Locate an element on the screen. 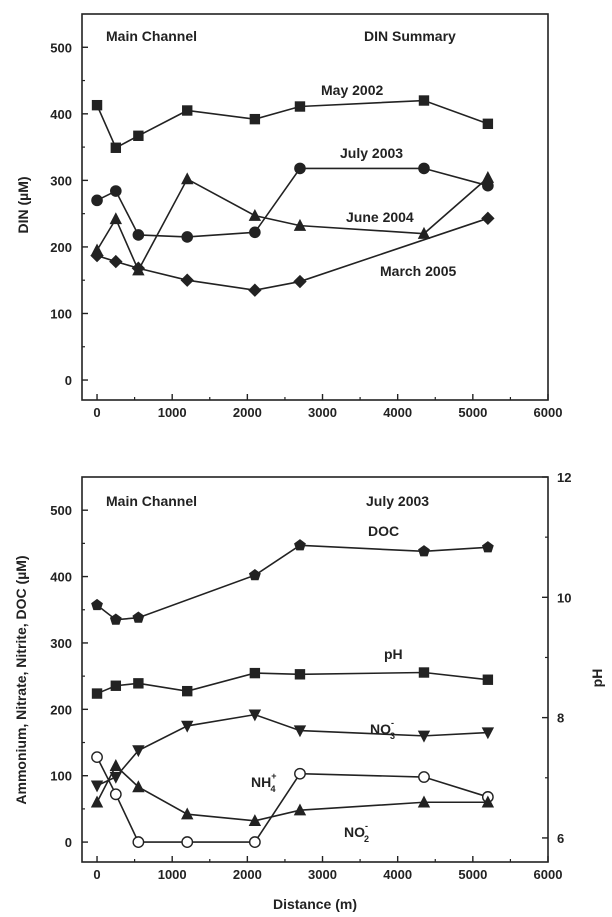 The width and height of the screenshot is (612, 917). series-line-june-2004 is located at coordinates (292, 225).